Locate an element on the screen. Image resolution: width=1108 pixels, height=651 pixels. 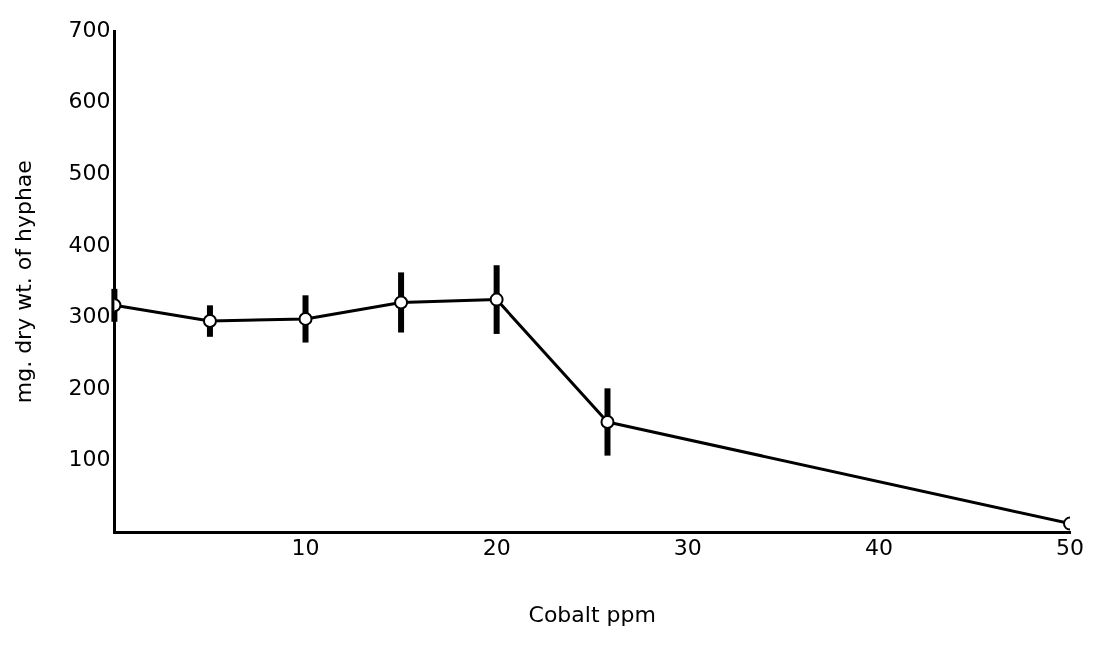
y-tick-label: 100 is located at coordinates (89, 459).